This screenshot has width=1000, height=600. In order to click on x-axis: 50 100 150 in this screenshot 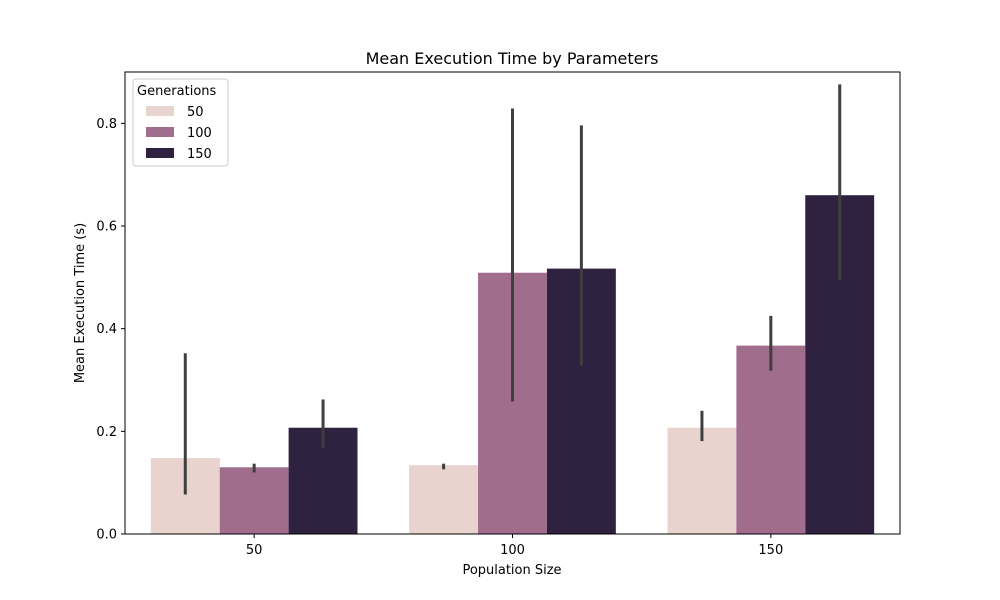, I will do `click(514, 546)`.